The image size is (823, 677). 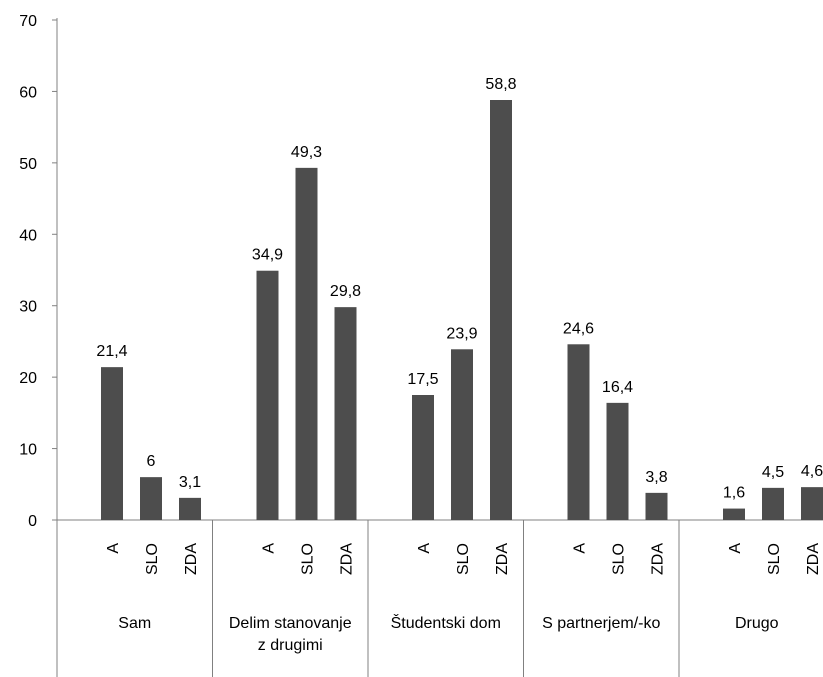 What do you see at coordinates (151, 461) in the screenshot?
I see `data-label: 6` at bounding box center [151, 461].